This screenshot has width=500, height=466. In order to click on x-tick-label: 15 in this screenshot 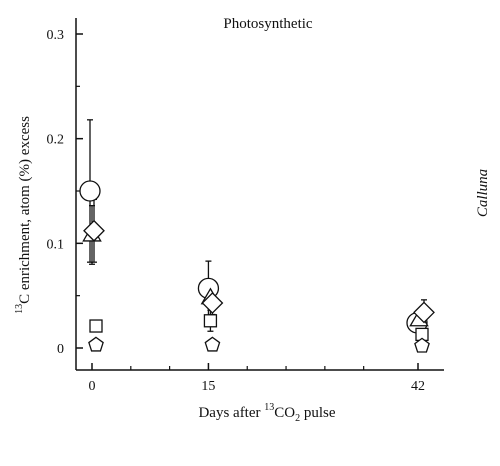, I will do `click(208, 386)`.